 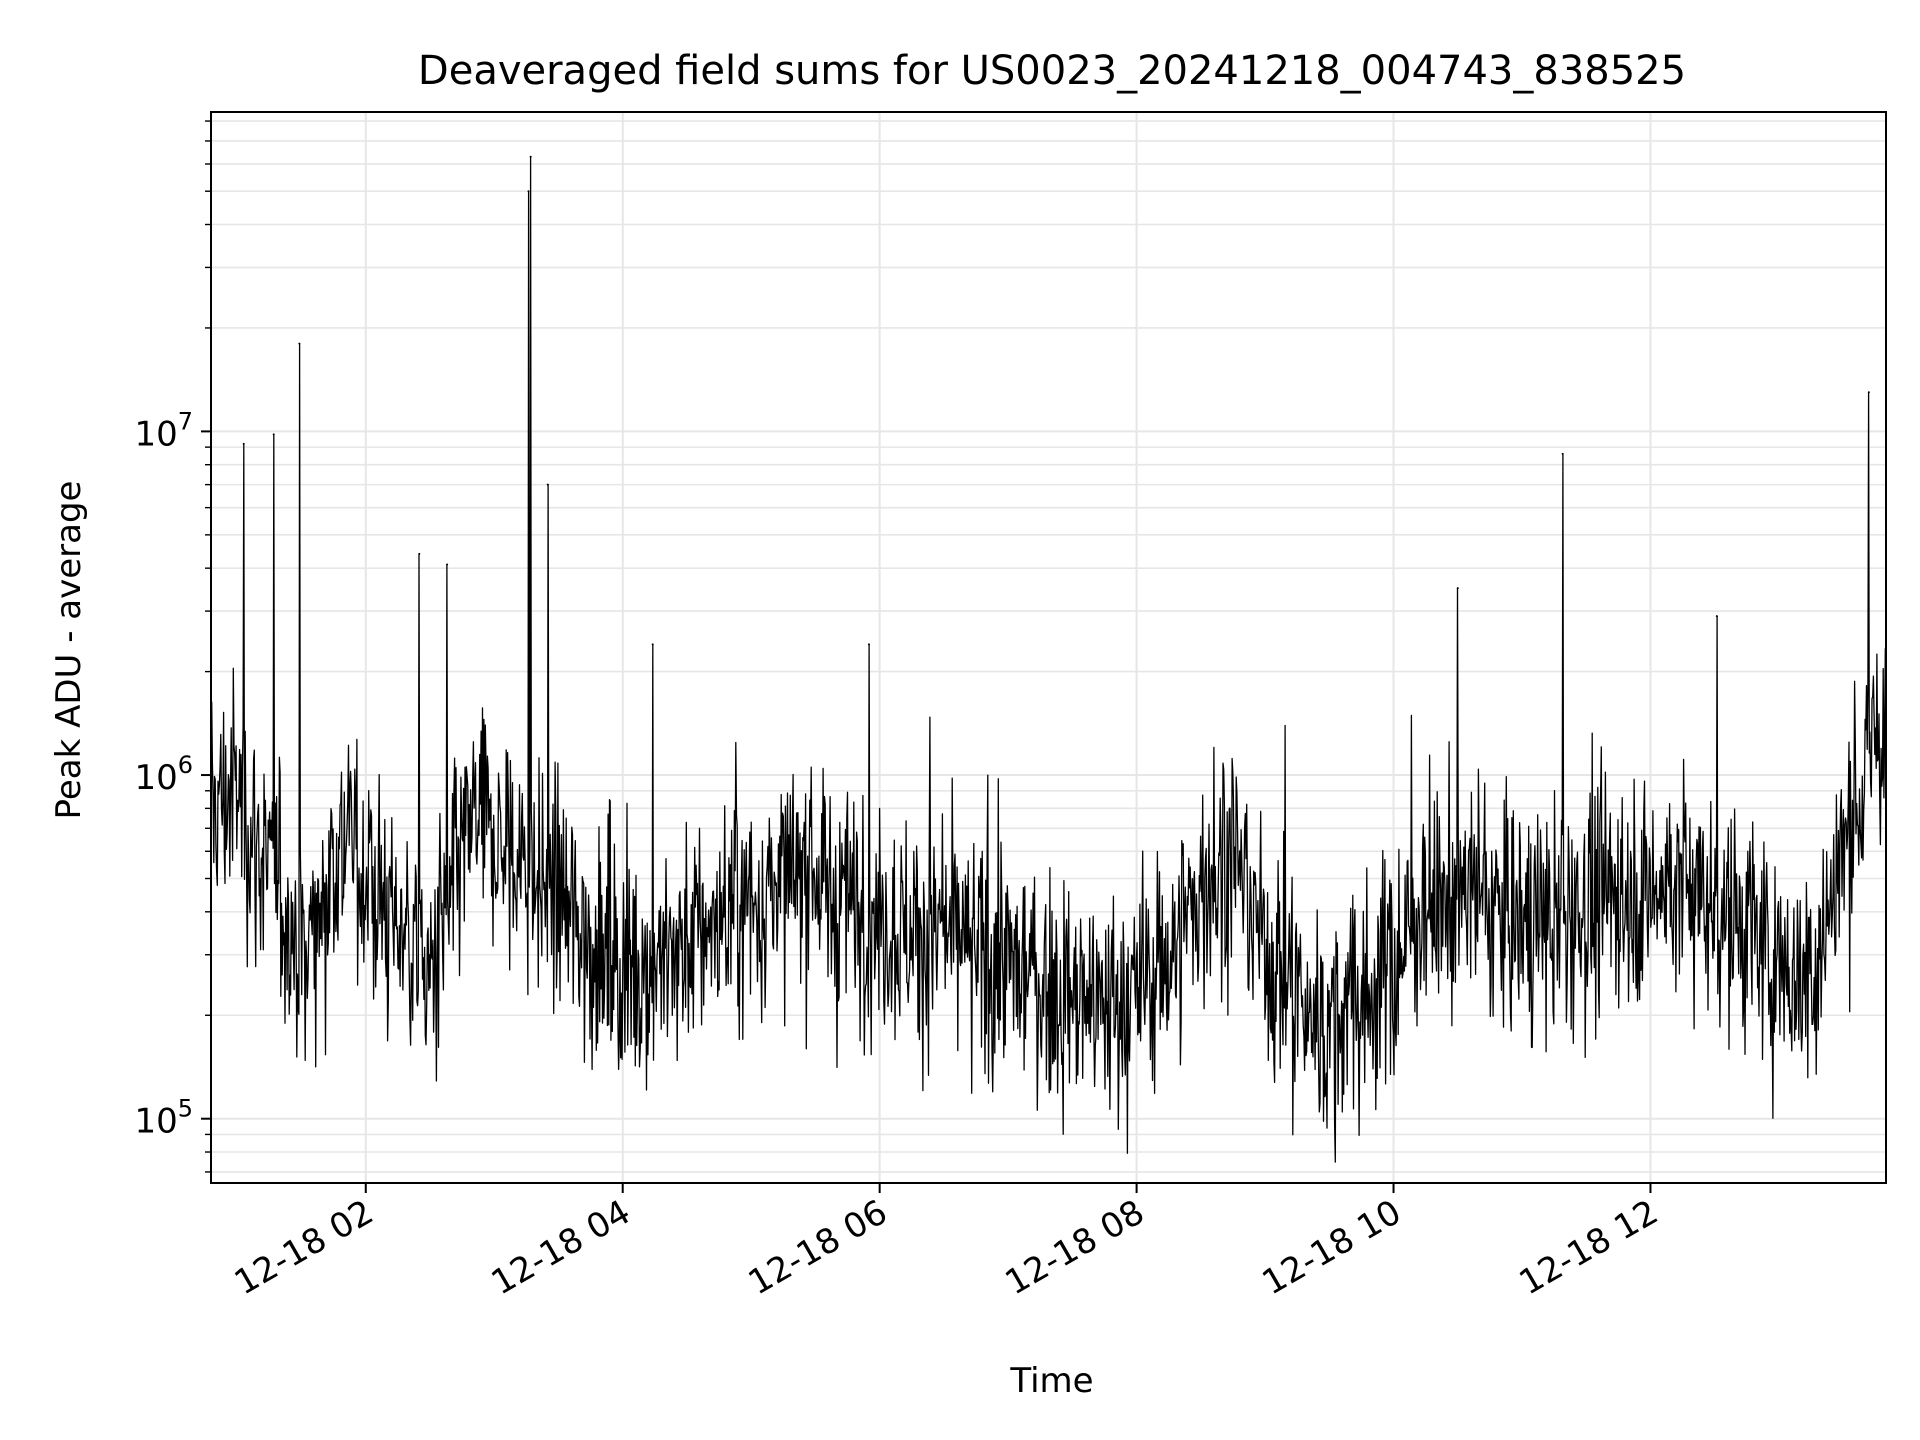 I want to click on x-tick-label: 12-18 06, so click(x=818, y=1247).